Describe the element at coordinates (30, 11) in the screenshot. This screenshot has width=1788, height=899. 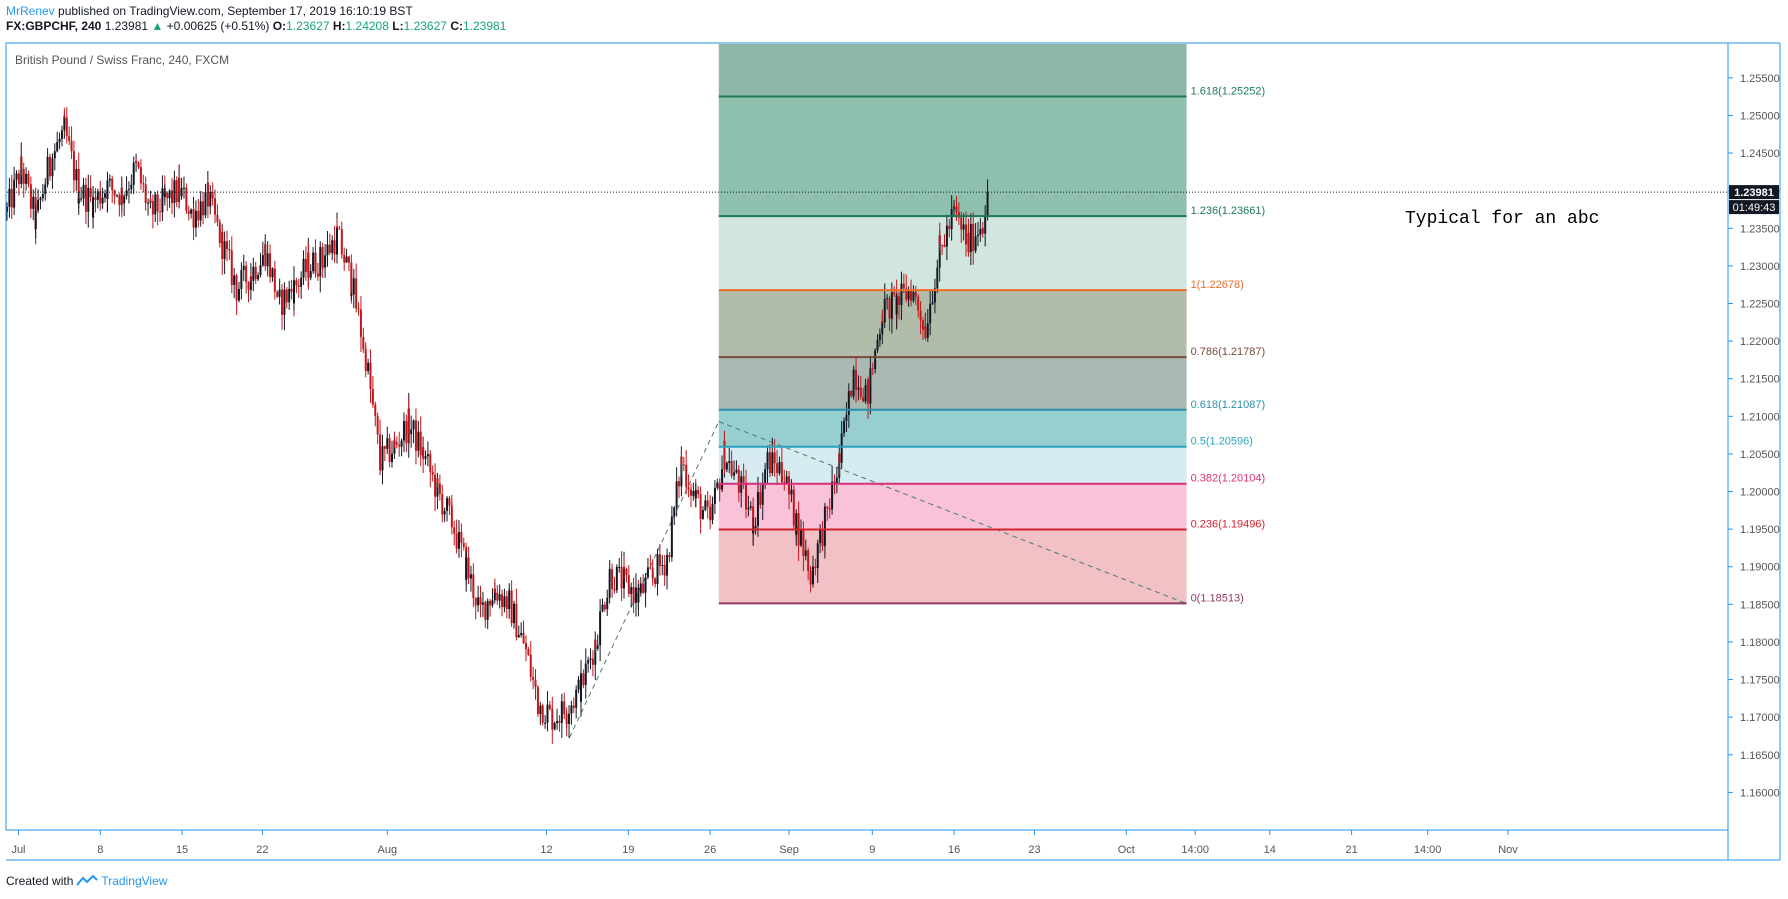
I see `author-link: MrRenev` at that location.